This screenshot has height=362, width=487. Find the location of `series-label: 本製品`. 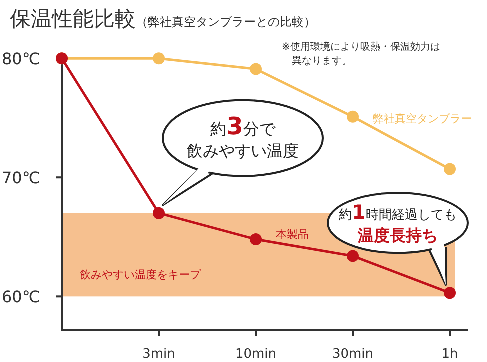

series-label: 本製品 is located at coordinates (292, 234).